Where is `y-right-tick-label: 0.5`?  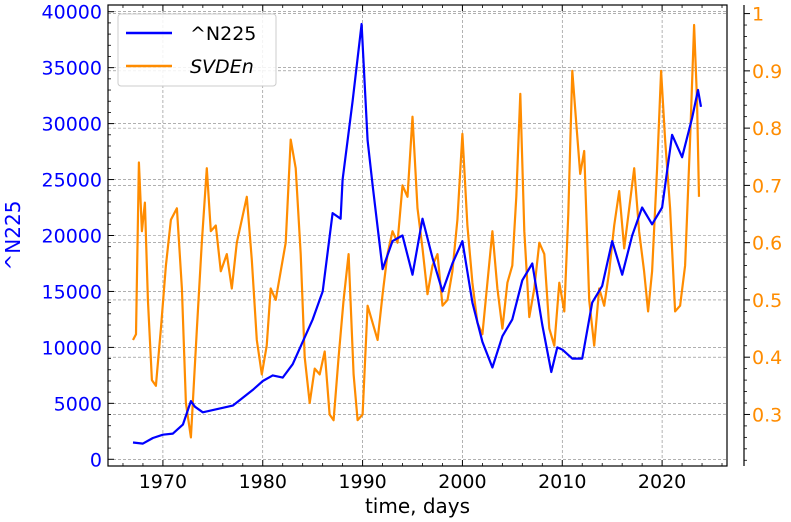 y-right-tick-label: 0.5 is located at coordinates (767, 301).